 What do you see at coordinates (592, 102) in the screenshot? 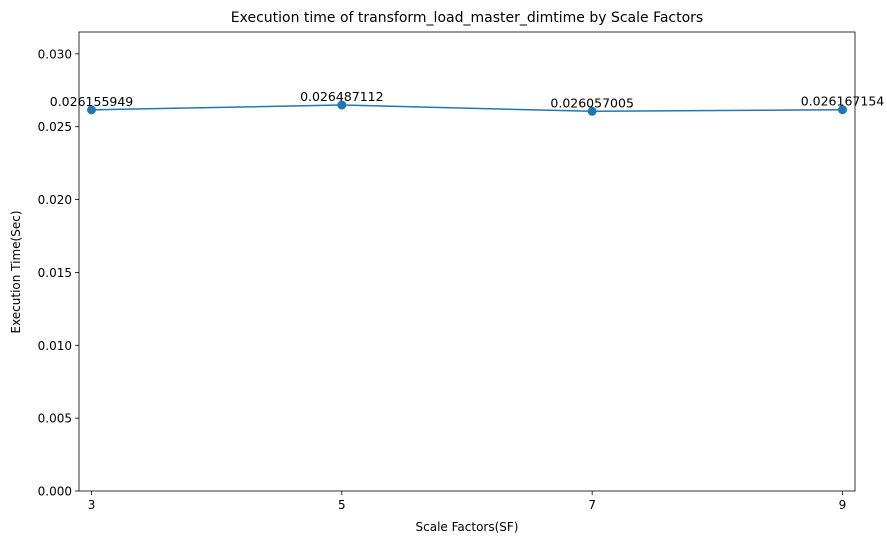
I see `data-label: 0.026057005` at bounding box center [592, 102].